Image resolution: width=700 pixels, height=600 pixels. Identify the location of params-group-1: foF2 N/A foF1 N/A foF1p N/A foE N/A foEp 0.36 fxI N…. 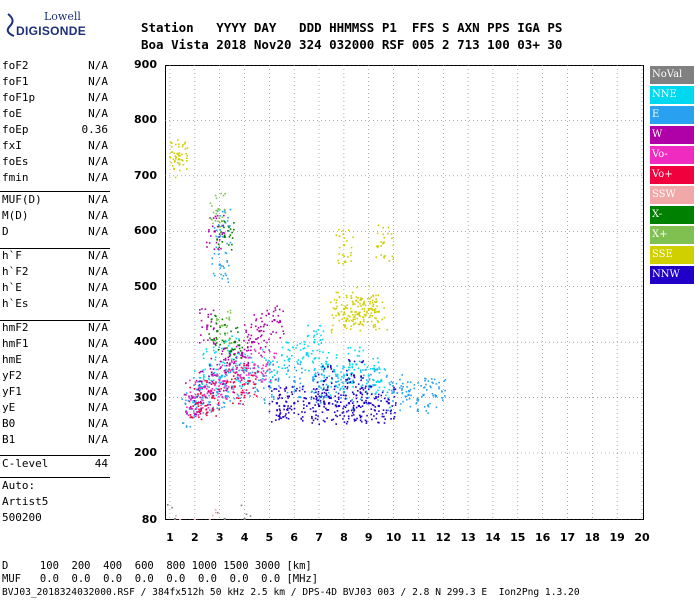
(55, 122).